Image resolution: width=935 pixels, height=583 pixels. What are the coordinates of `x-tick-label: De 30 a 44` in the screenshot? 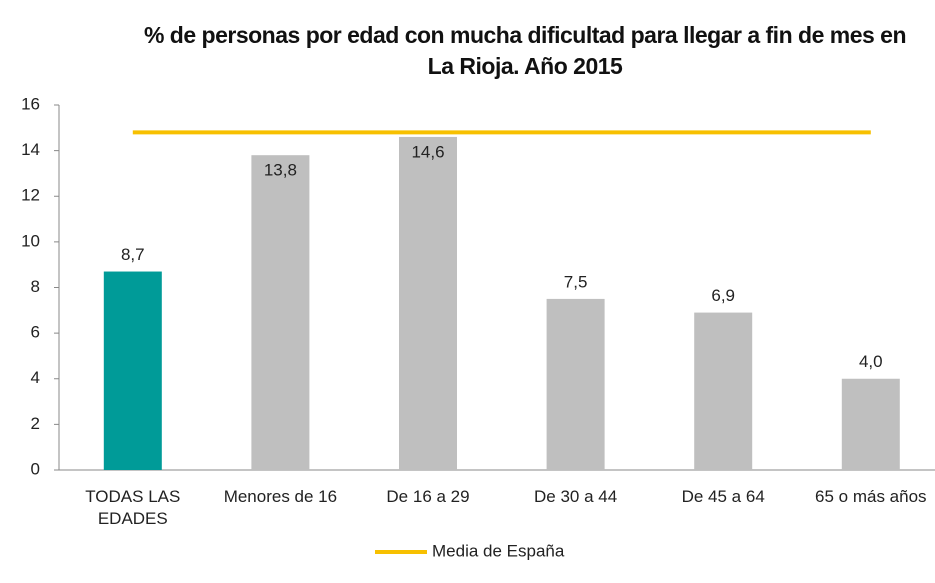 It's located at (576, 496).